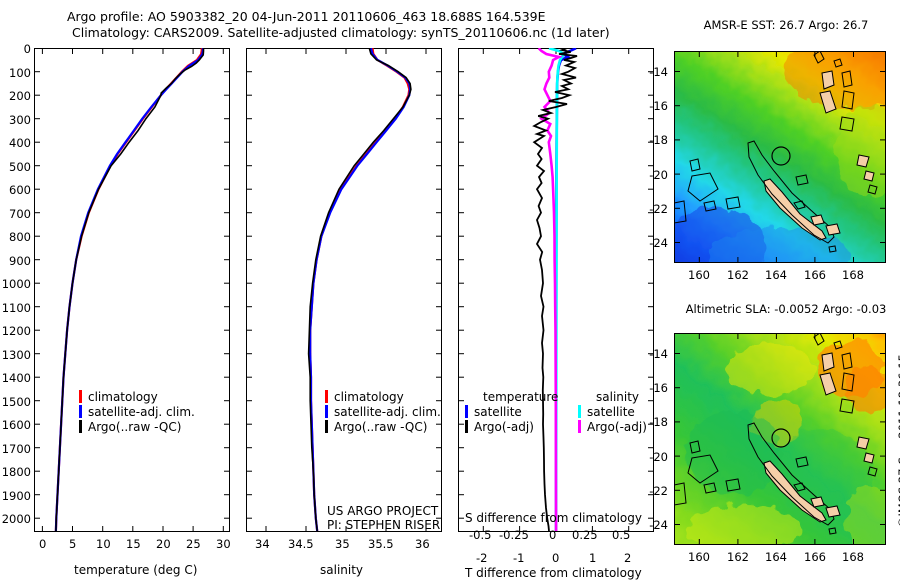 The width and height of the screenshot is (900, 580). I want to click on sst-xtick-168: 168, so click(853, 275).